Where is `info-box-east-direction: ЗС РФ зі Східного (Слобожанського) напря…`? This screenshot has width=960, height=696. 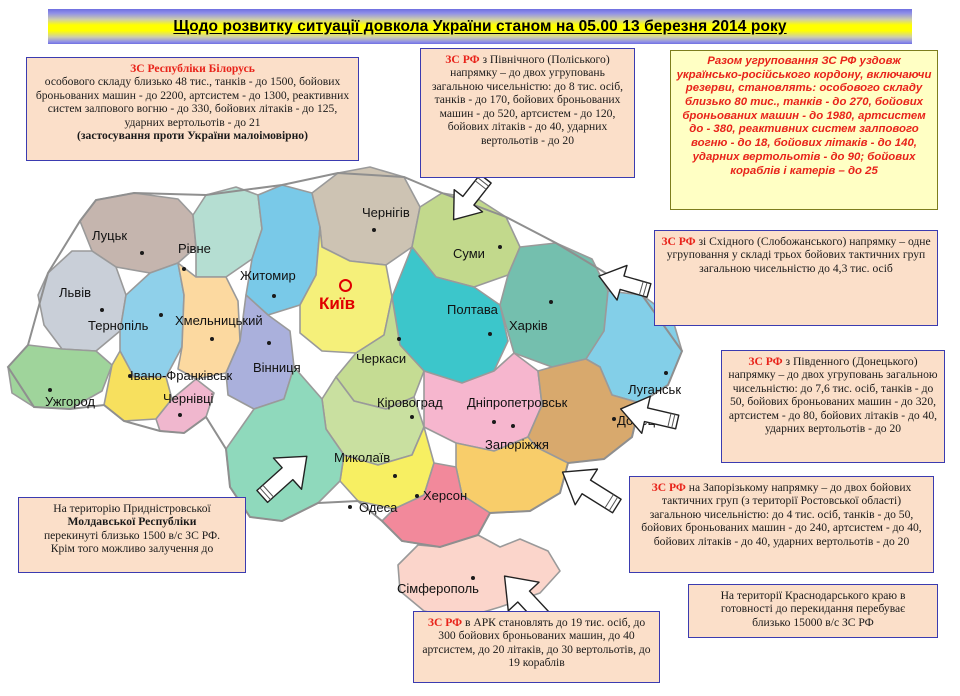 info-box-east-direction: ЗС РФ зі Східного (Слобожанського) напря… is located at coordinates (796, 278).